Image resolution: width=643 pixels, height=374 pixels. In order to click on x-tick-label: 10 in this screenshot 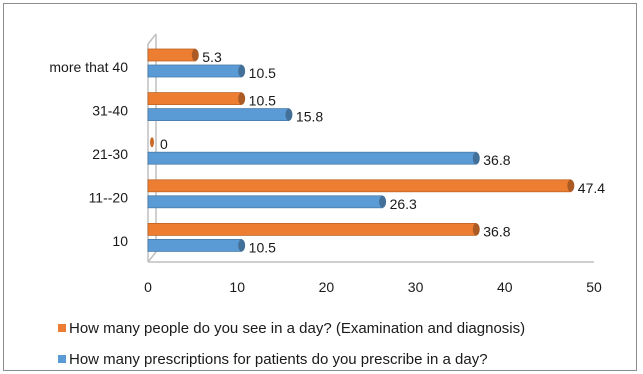, I will do `click(237, 287)`.